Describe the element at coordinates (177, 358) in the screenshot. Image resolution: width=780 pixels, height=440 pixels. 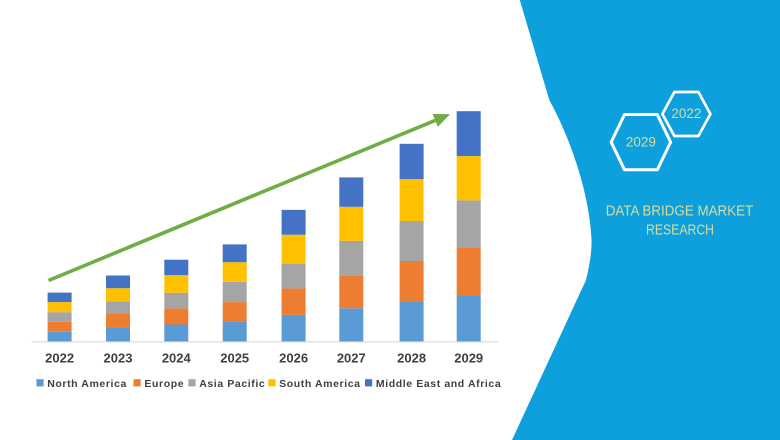
I see `svg-text: 2024` at that location.